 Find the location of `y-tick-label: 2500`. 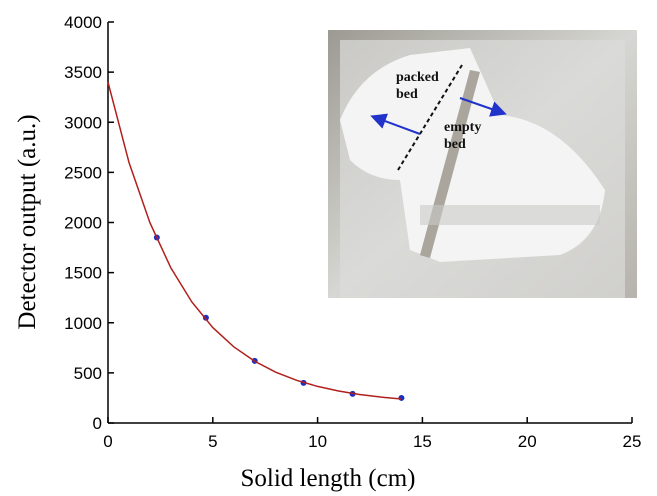

y-tick-label: 2500 is located at coordinates (83, 172).